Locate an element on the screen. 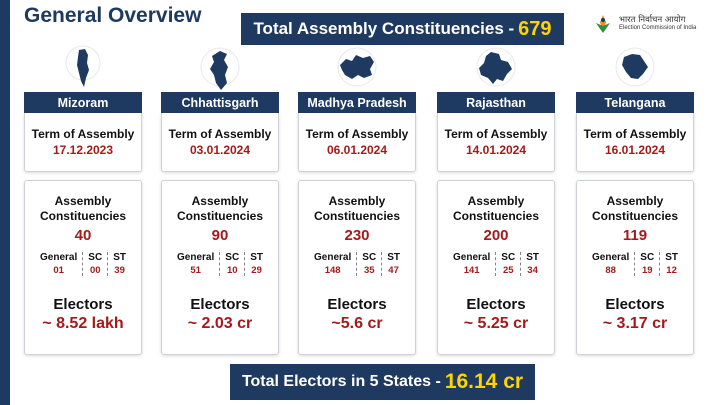 This screenshot has width=720, height=405. ac-count: 200 is located at coordinates (496, 235).